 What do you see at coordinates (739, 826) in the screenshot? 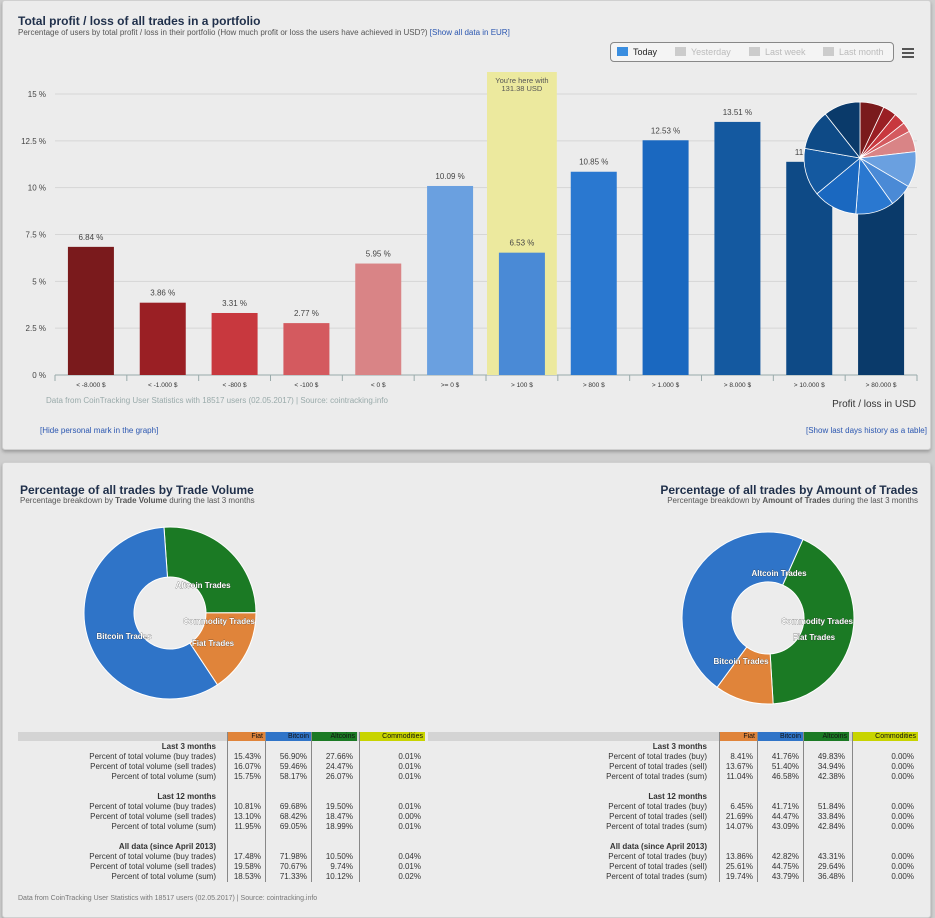
I see `table-cell: 14.07%` at bounding box center [739, 826].